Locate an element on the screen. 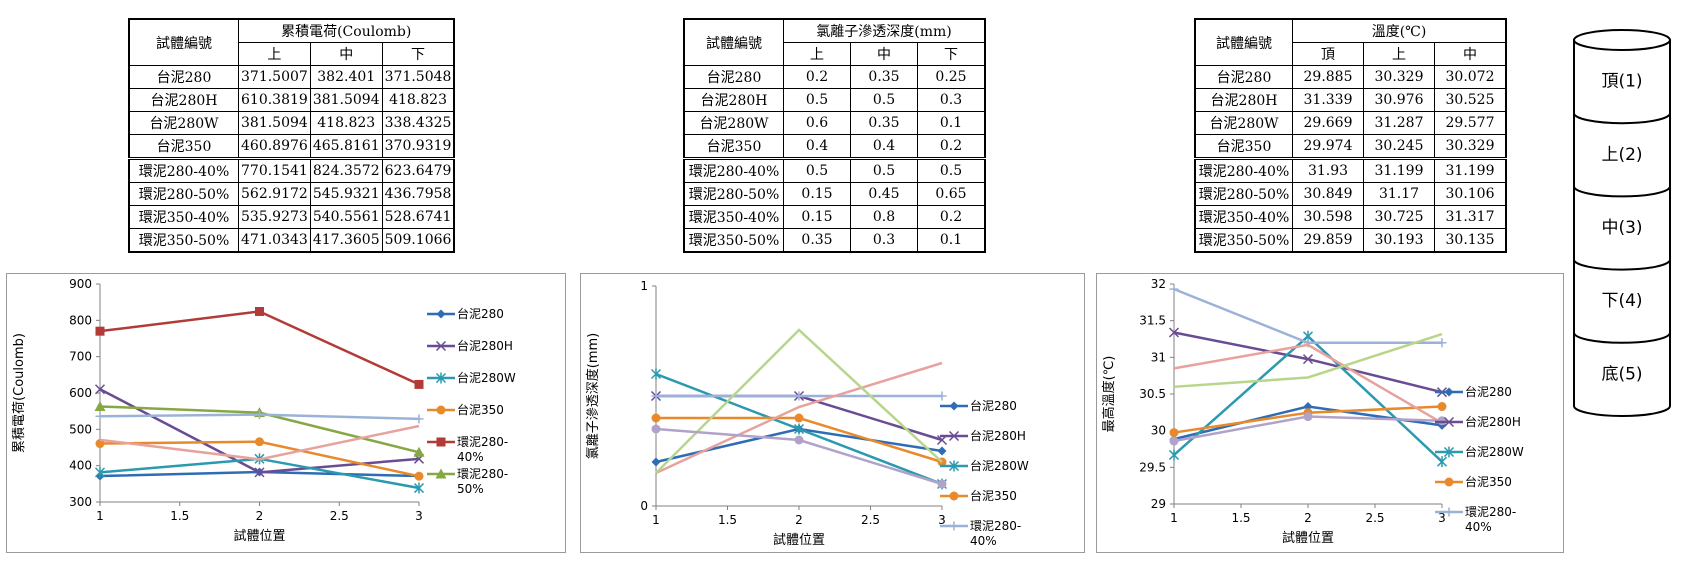 This screenshot has width=1684, height=580. specimen-cylinder-diagram: 頂(1) 上(2) 中(3) 下(4) 底(5) is located at coordinates (1622, 223).